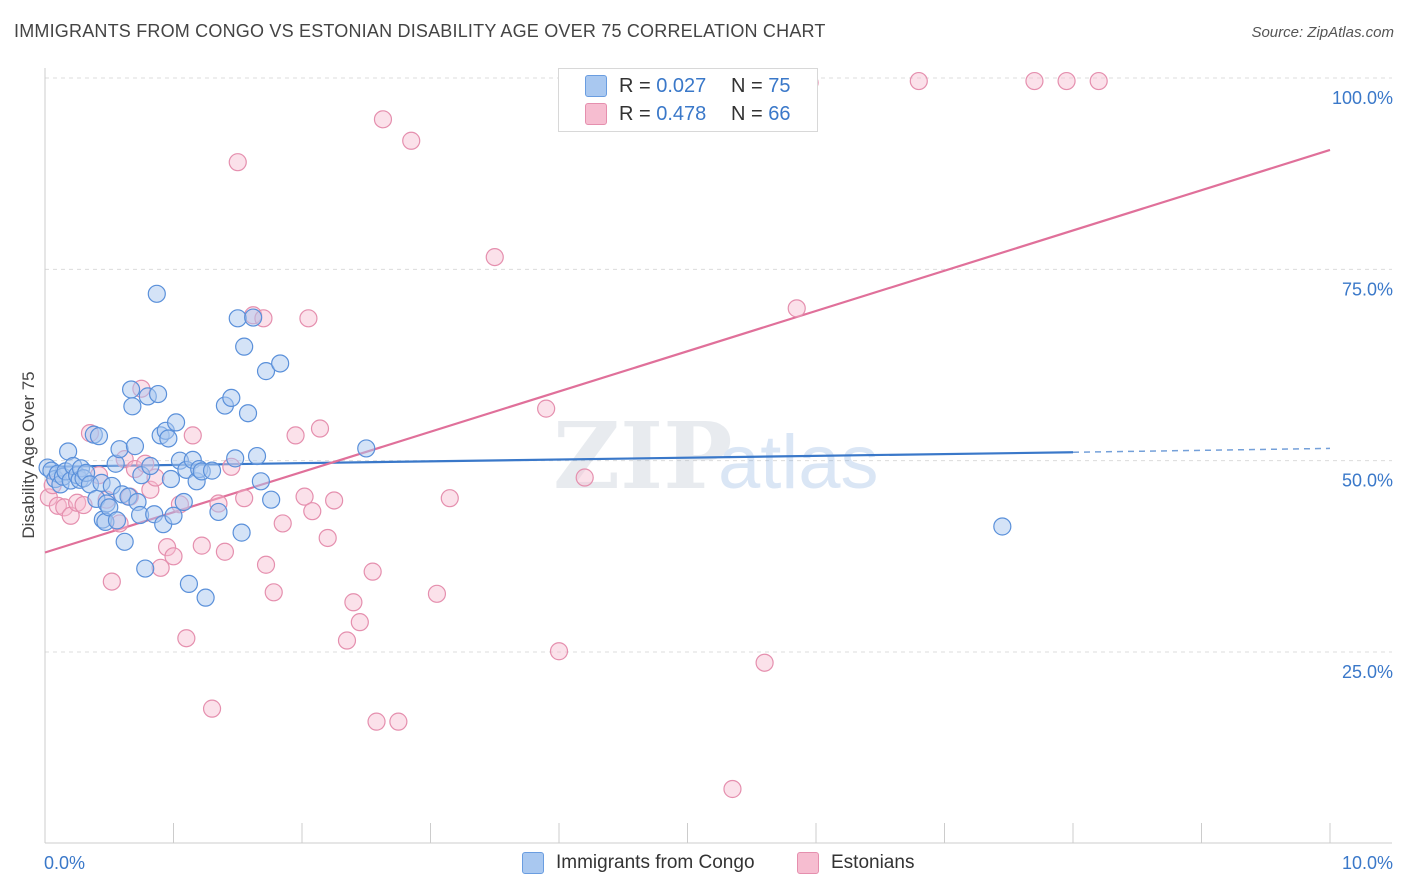  What do you see at coordinates (596, 114) in the screenshot?
I see `legend-swatch-pink` at bounding box center [596, 114].